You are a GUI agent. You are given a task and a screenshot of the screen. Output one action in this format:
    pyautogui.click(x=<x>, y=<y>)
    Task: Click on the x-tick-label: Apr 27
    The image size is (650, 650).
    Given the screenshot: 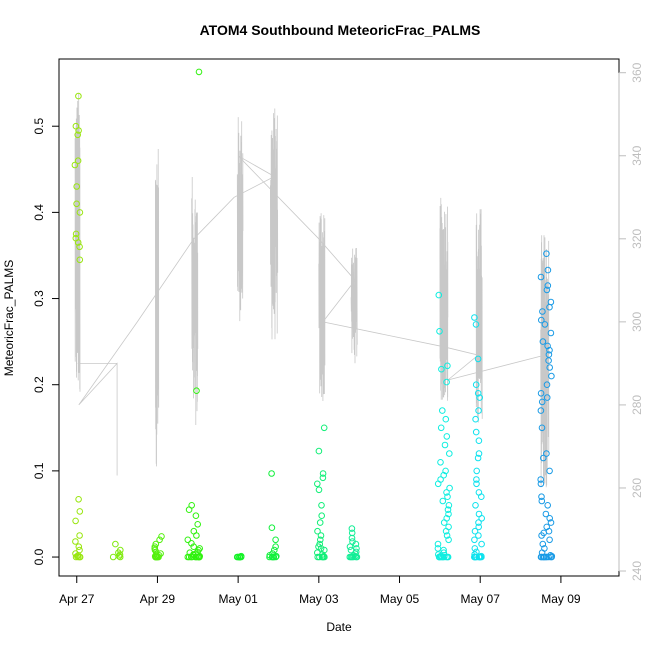 What is the action you would take?
    pyautogui.click(x=77, y=599)
    